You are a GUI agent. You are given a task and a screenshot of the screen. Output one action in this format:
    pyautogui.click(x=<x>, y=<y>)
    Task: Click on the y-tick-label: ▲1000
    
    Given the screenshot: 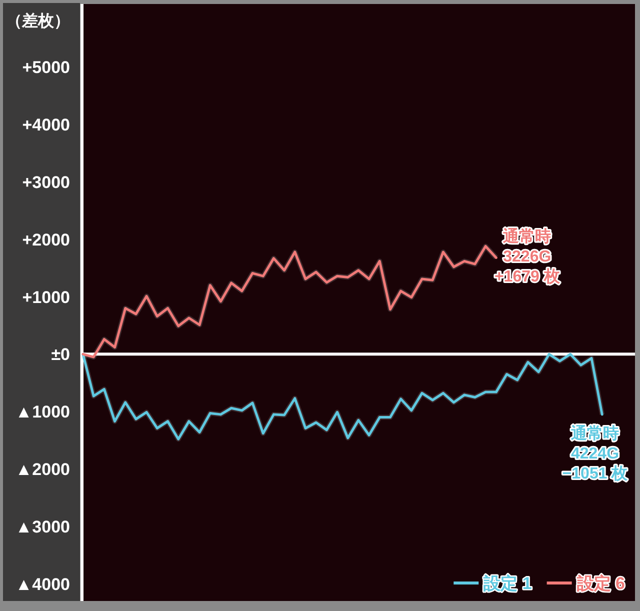 What is the action you would take?
    pyautogui.click(x=42, y=412)
    